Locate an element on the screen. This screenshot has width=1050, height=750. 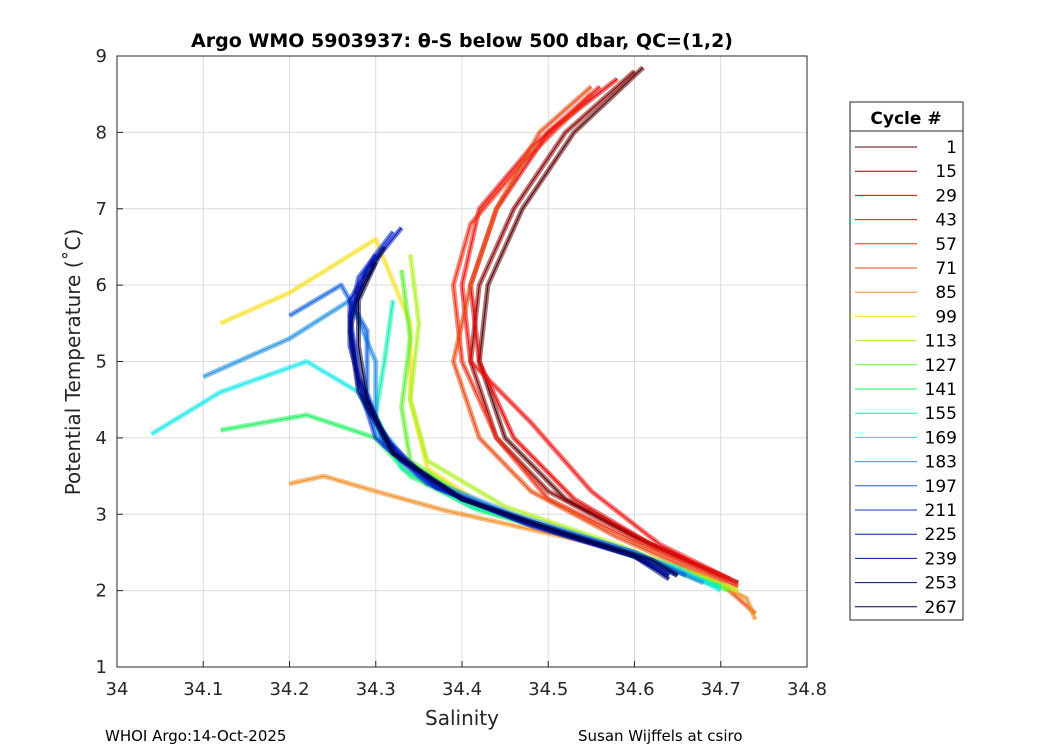
y-tick-label: 5 is located at coordinates (101, 362).